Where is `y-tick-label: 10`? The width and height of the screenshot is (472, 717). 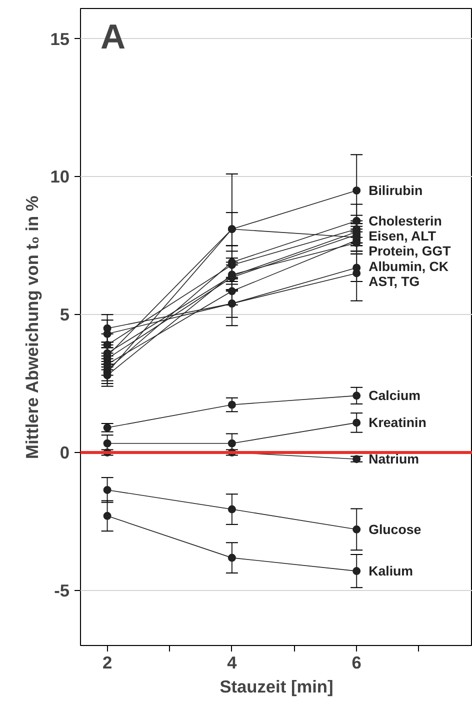
y-tick-label: 10 is located at coordinates (60, 176).